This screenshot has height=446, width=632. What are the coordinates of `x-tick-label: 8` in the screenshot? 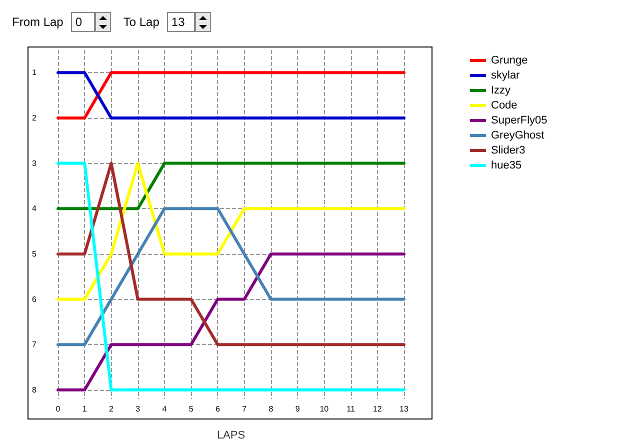 It's located at (271, 409).